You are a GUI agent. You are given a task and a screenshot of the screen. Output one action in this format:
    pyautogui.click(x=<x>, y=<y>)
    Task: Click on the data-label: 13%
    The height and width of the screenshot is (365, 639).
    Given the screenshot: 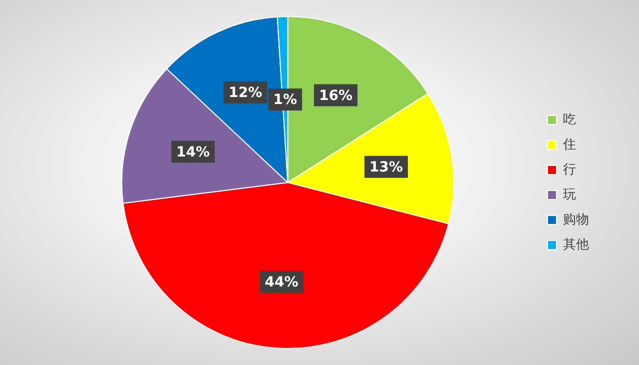 What is the action you would take?
    pyautogui.click(x=386, y=168)
    